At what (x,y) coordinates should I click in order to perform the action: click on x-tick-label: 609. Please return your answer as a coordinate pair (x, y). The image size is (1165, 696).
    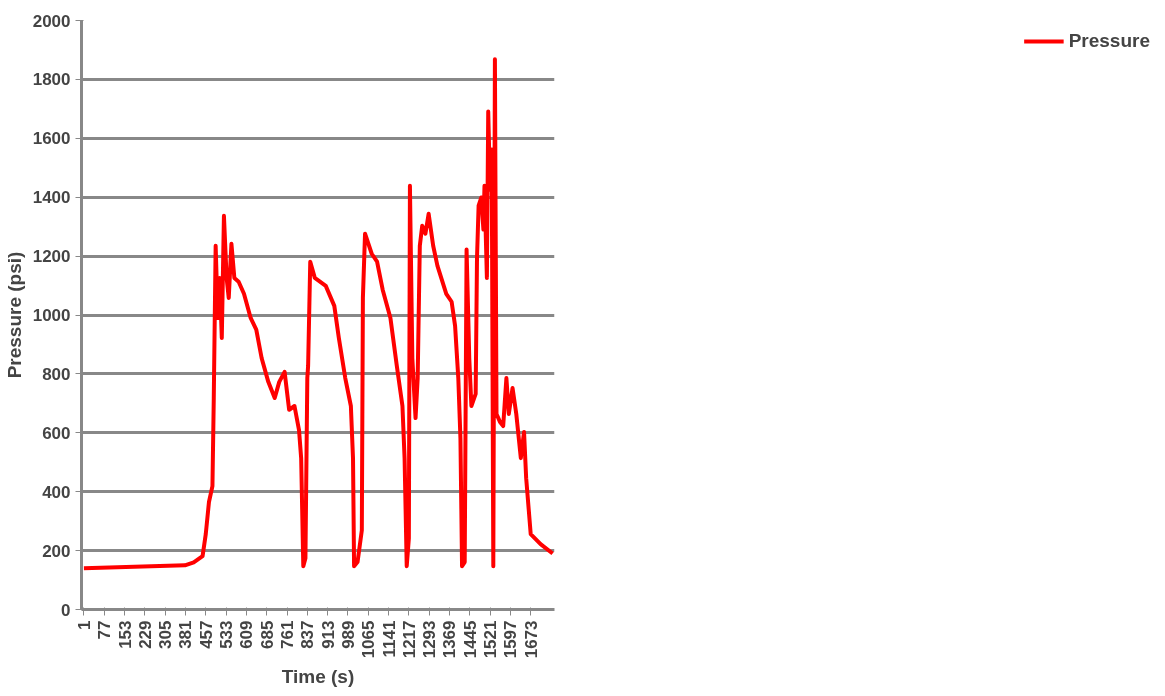
    Looking at the image, I should click on (247, 634).